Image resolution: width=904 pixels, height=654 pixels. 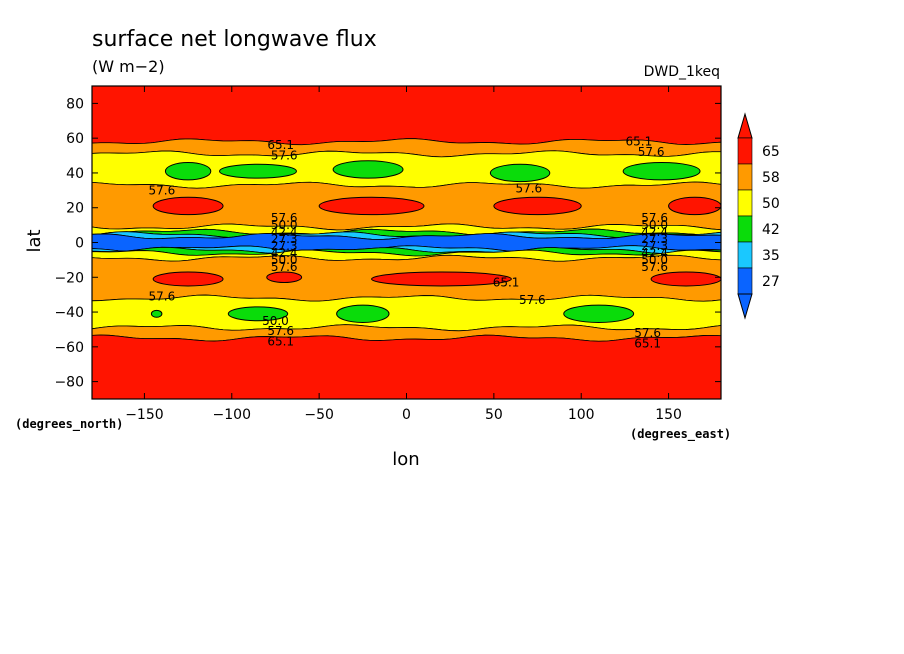 What do you see at coordinates (532, 300) in the screenshot?
I see `contour-label-24: 57.6` at bounding box center [532, 300].